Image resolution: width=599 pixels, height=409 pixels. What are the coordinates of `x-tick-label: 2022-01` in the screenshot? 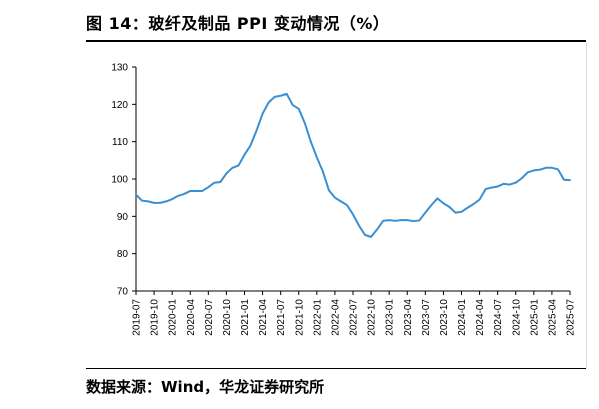 It's located at (317, 317).